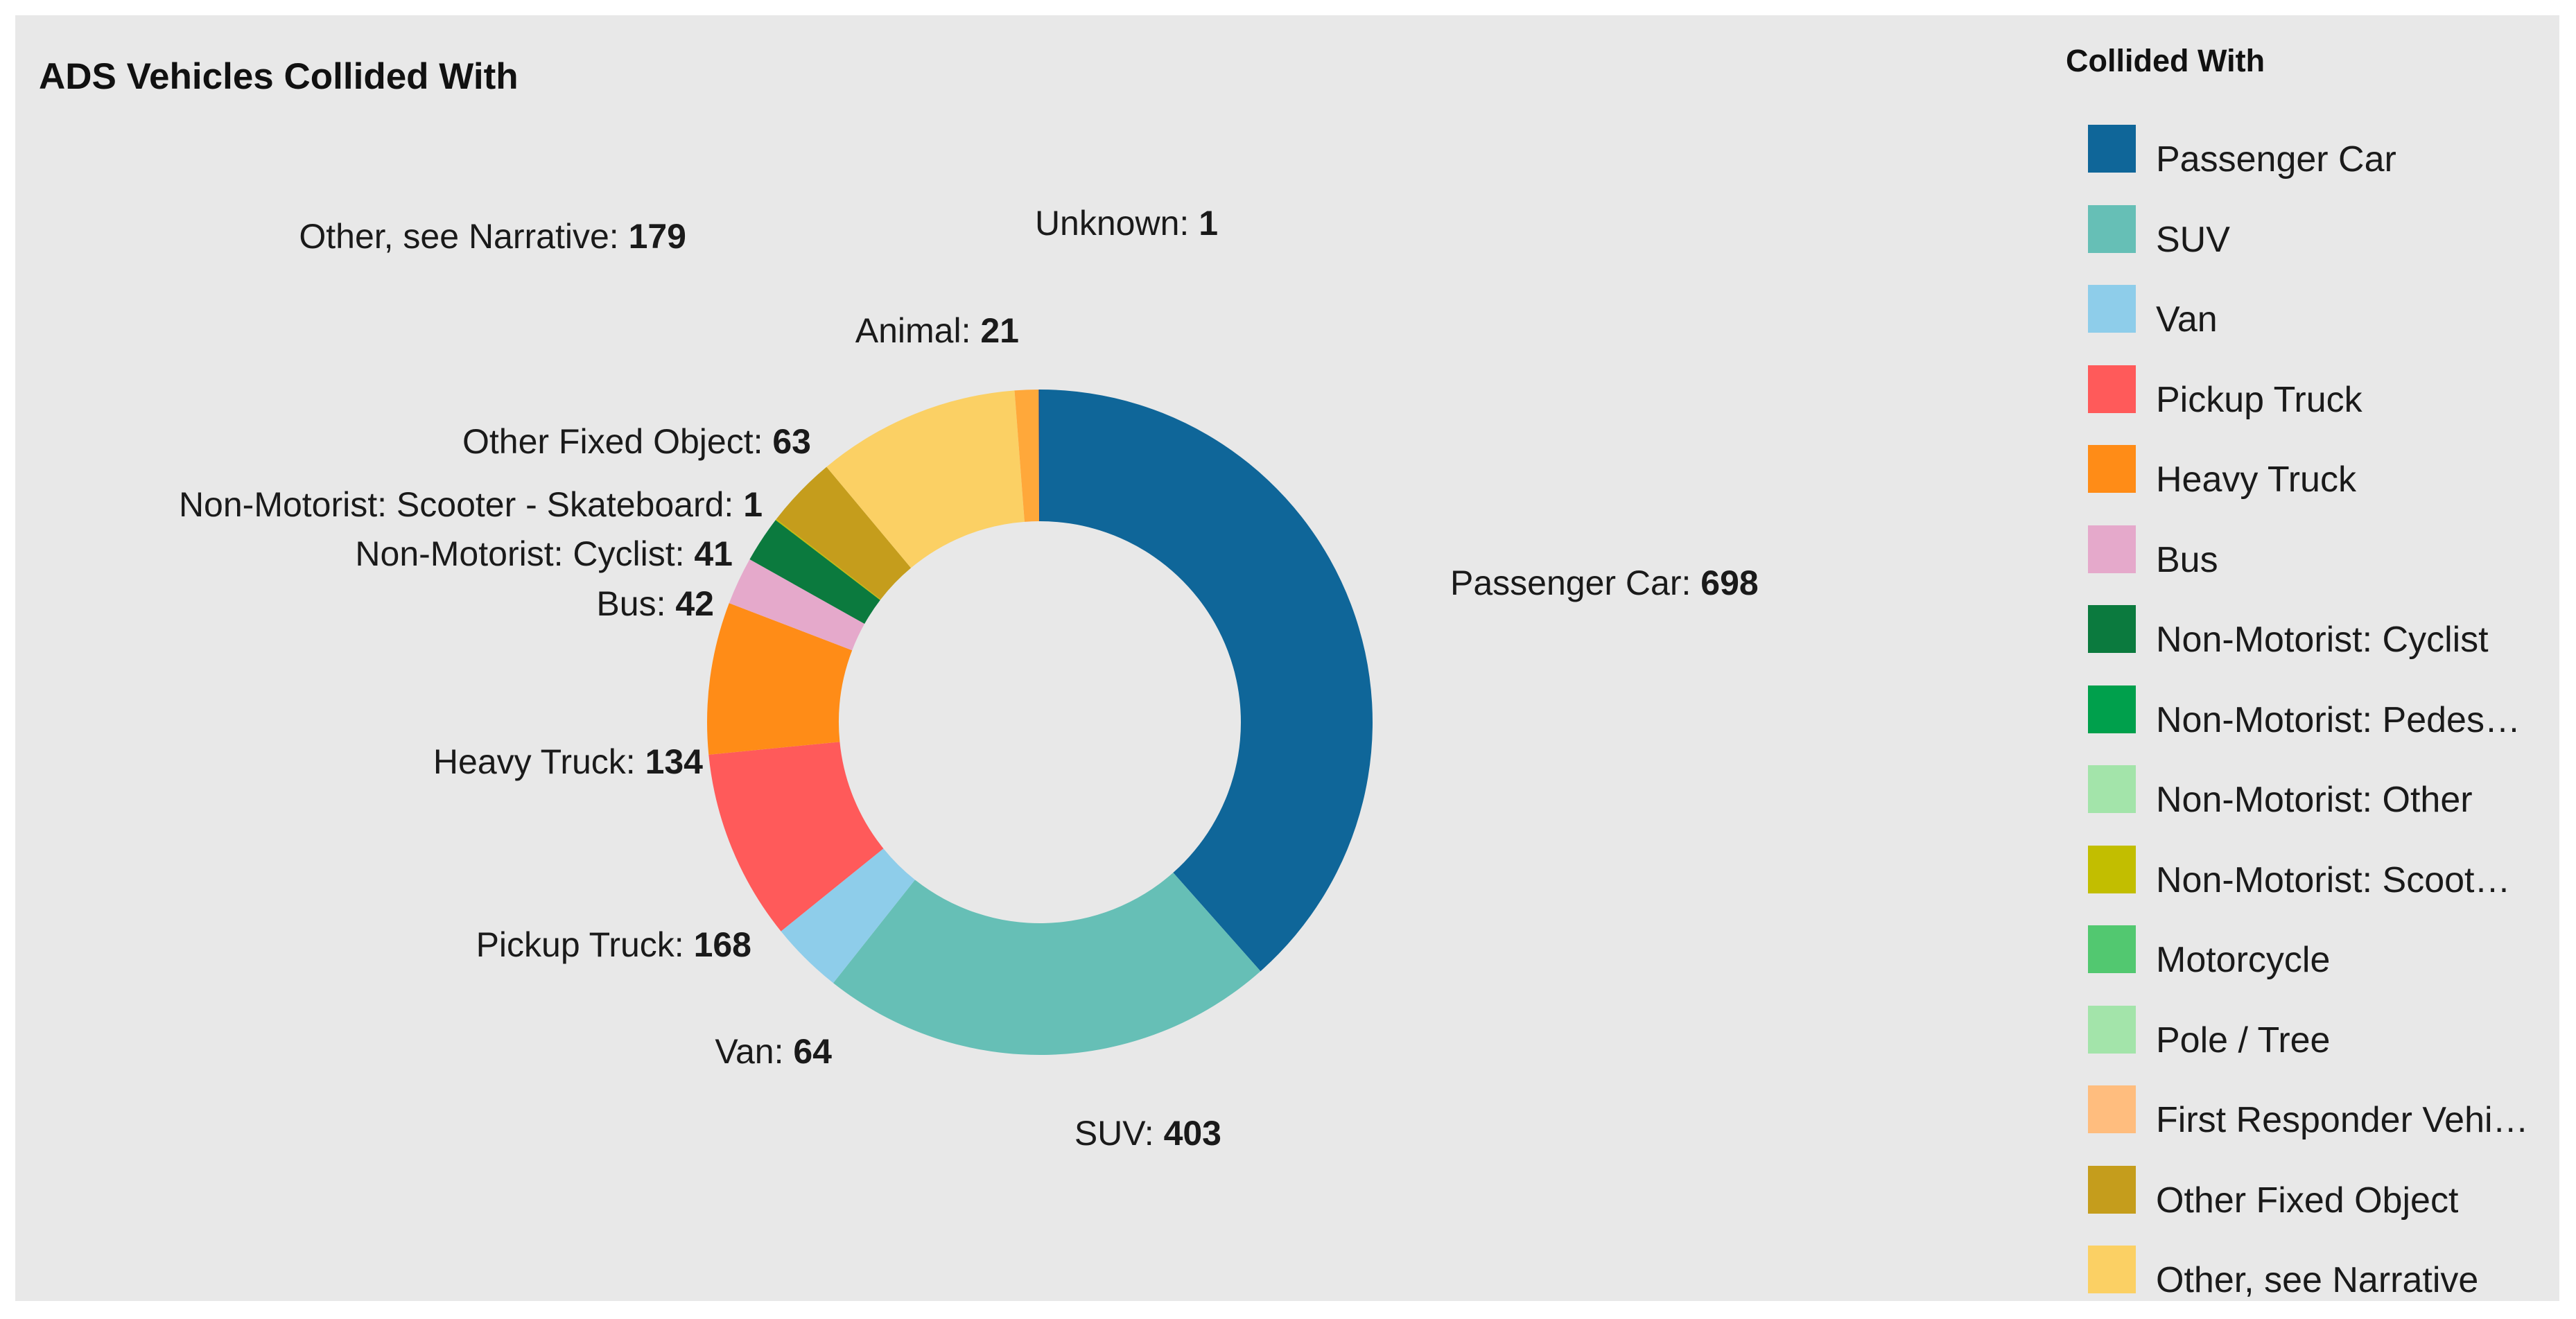  Describe the element at coordinates (568, 761) in the screenshot. I see `data-label-heavy-truck: Heavy Truck: 134` at that location.